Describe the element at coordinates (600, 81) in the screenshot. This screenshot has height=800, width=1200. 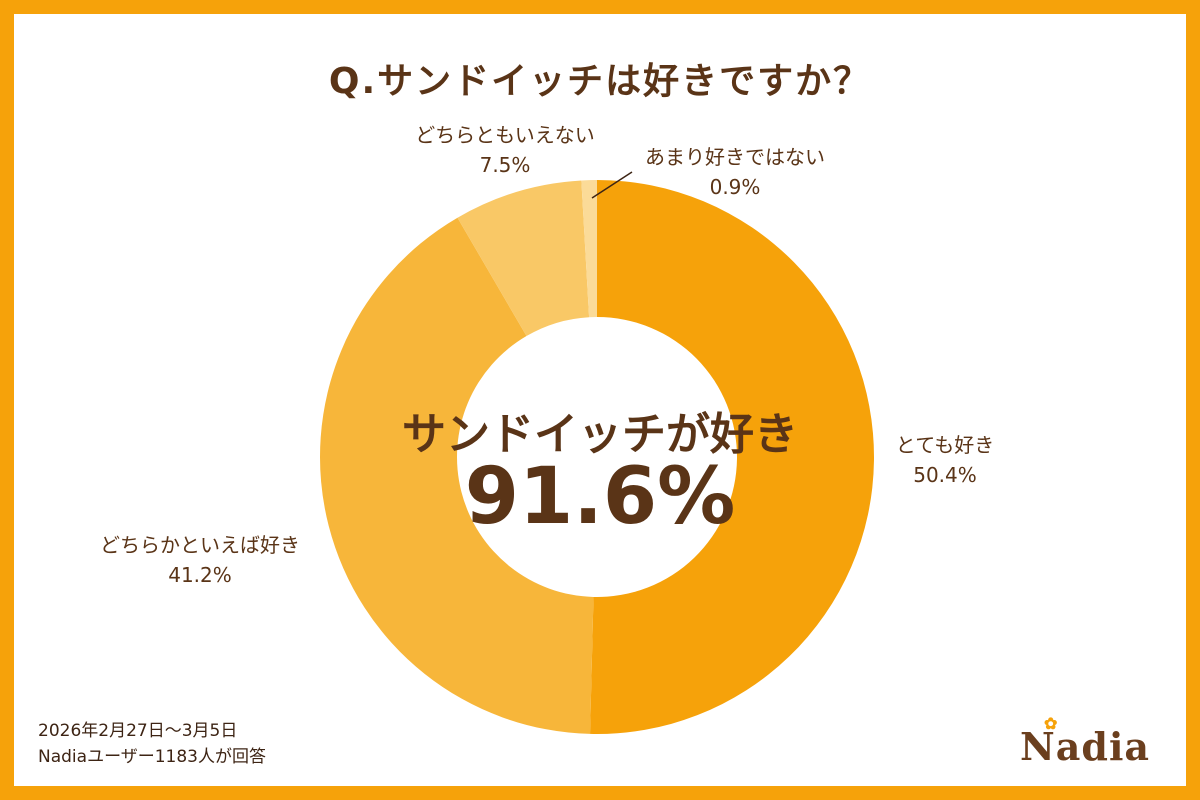
I see `chart-title: Q.サンドイッチは好きですか？` at that location.